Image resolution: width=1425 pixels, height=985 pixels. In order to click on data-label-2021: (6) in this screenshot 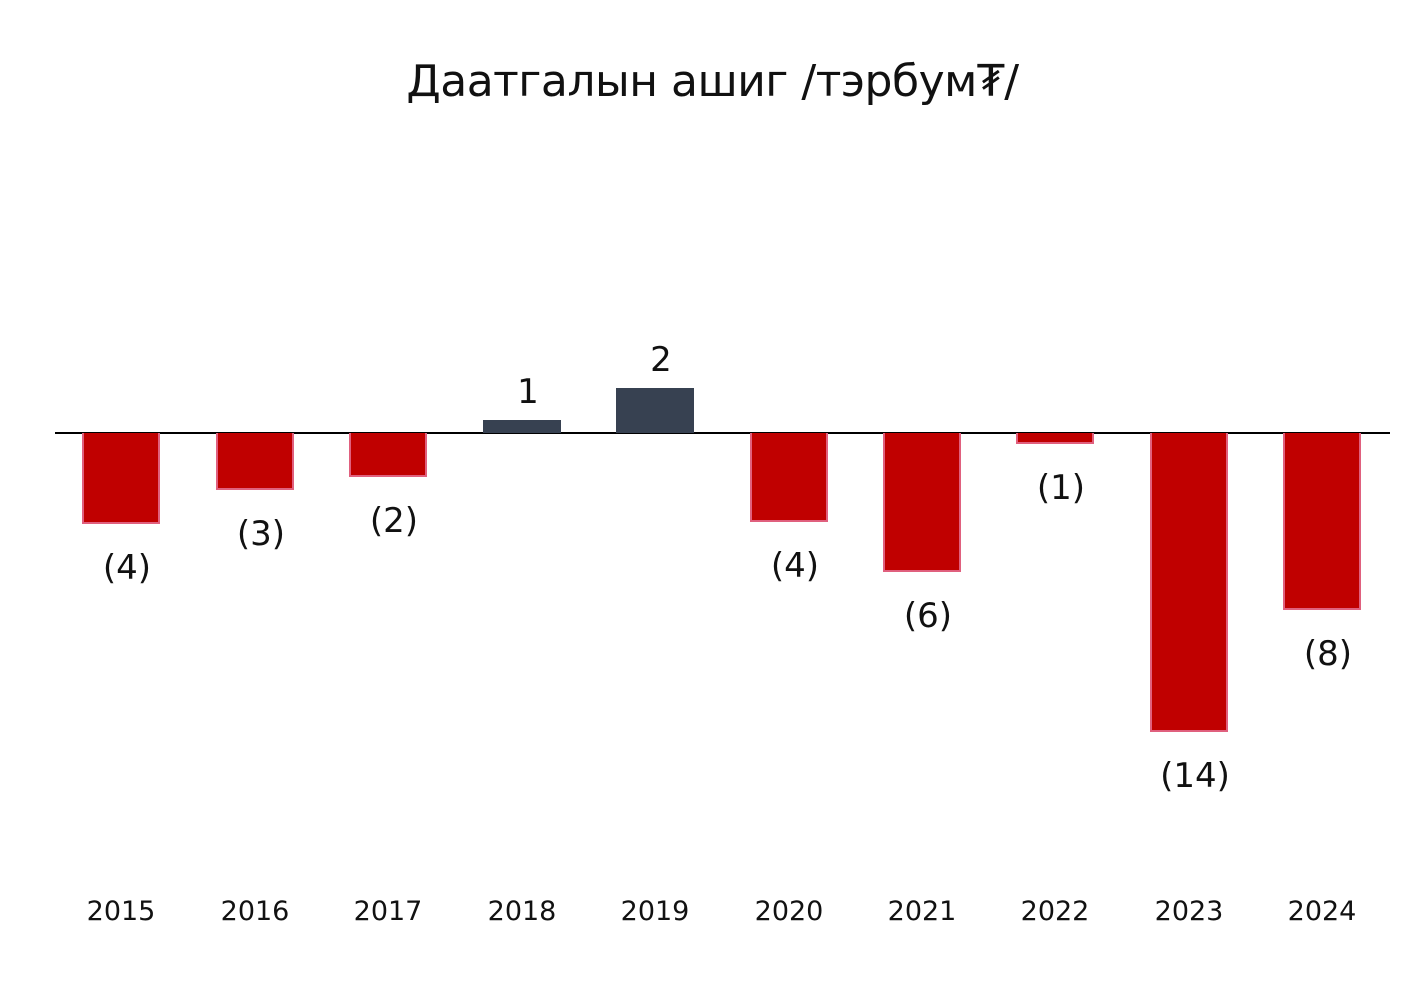, I will do `click(928, 616)`.